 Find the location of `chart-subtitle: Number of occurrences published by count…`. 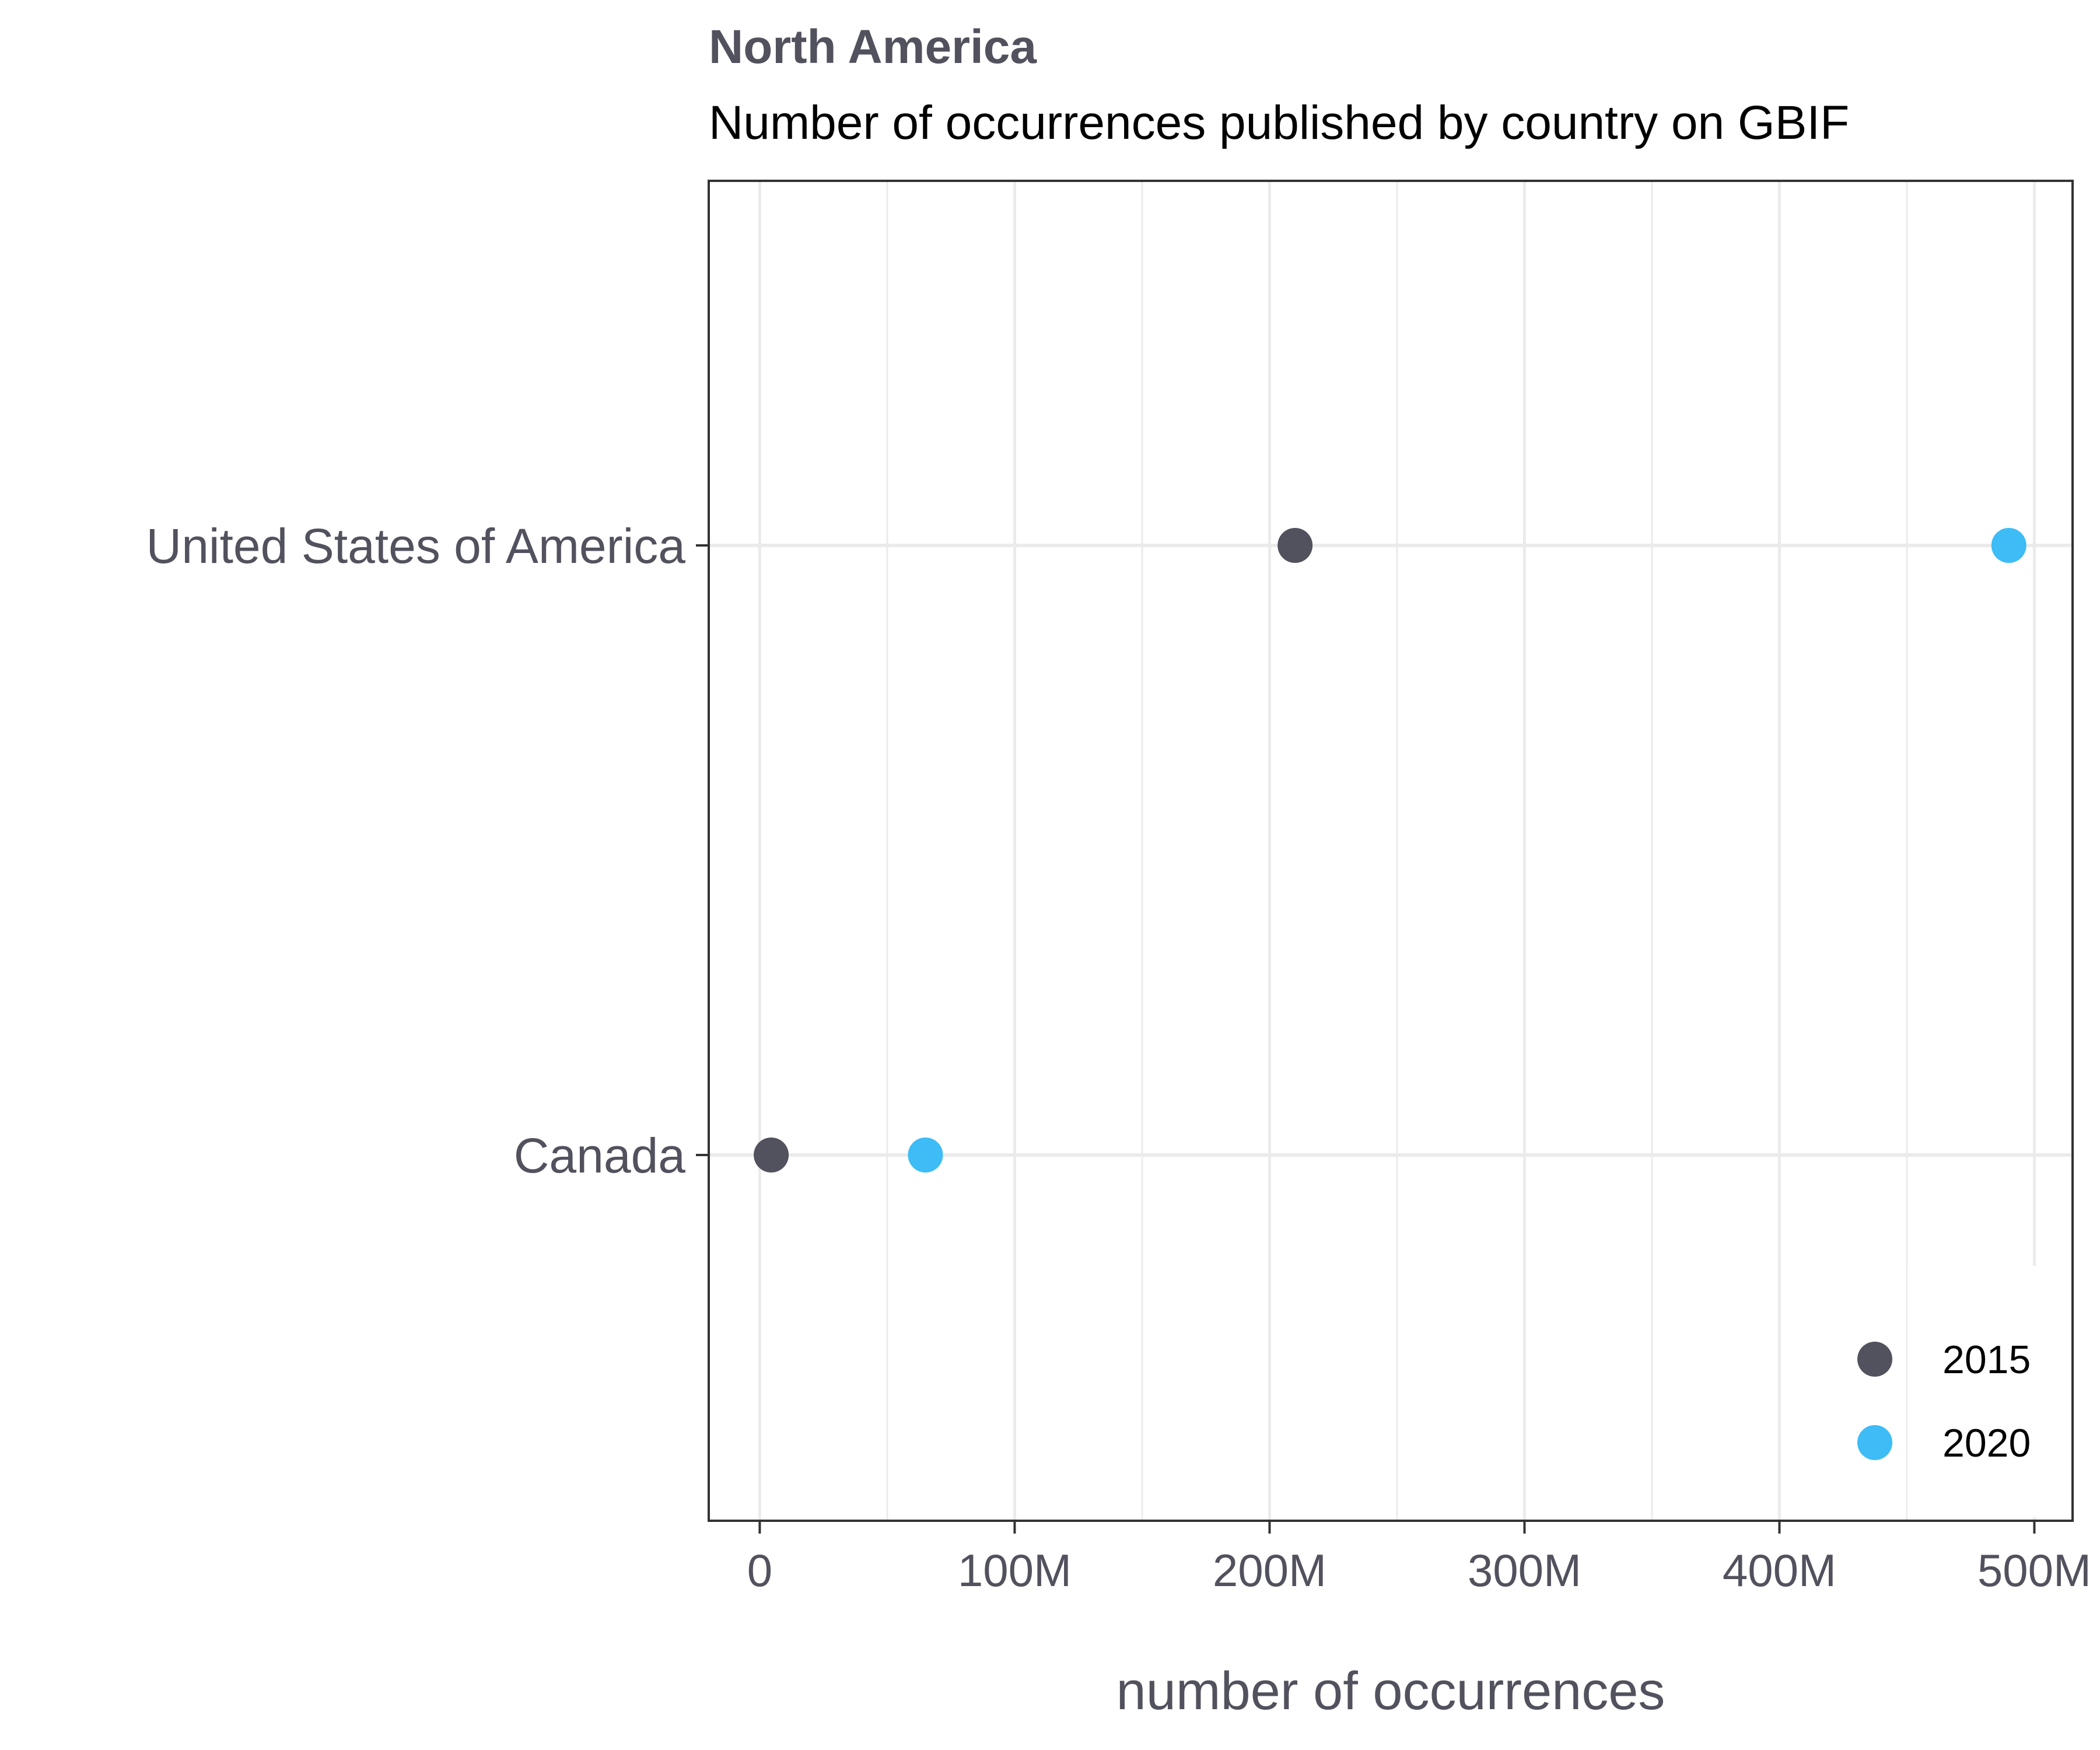

chart-subtitle: Number of occurrences published by count… is located at coordinates (1279, 123).